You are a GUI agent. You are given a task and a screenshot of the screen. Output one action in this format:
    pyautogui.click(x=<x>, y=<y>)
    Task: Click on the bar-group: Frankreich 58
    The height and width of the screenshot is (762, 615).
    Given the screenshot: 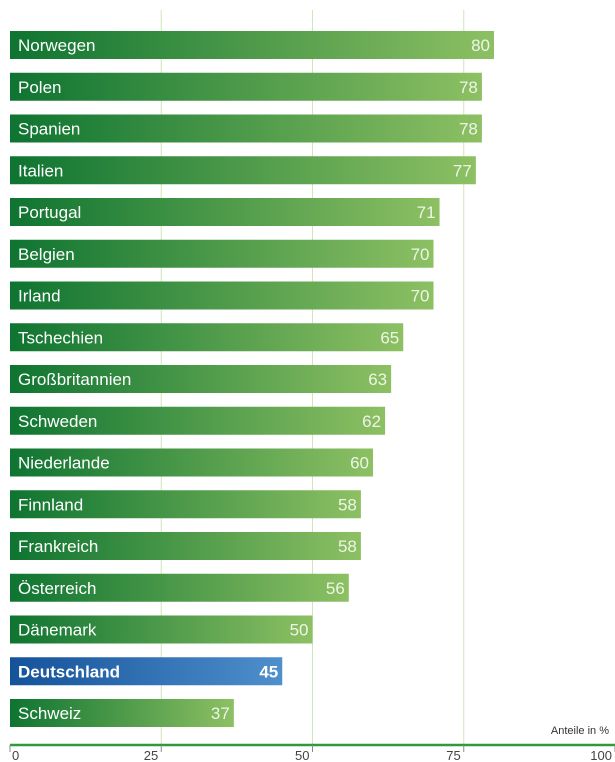 What is the action you would take?
    pyautogui.click(x=185, y=546)
    